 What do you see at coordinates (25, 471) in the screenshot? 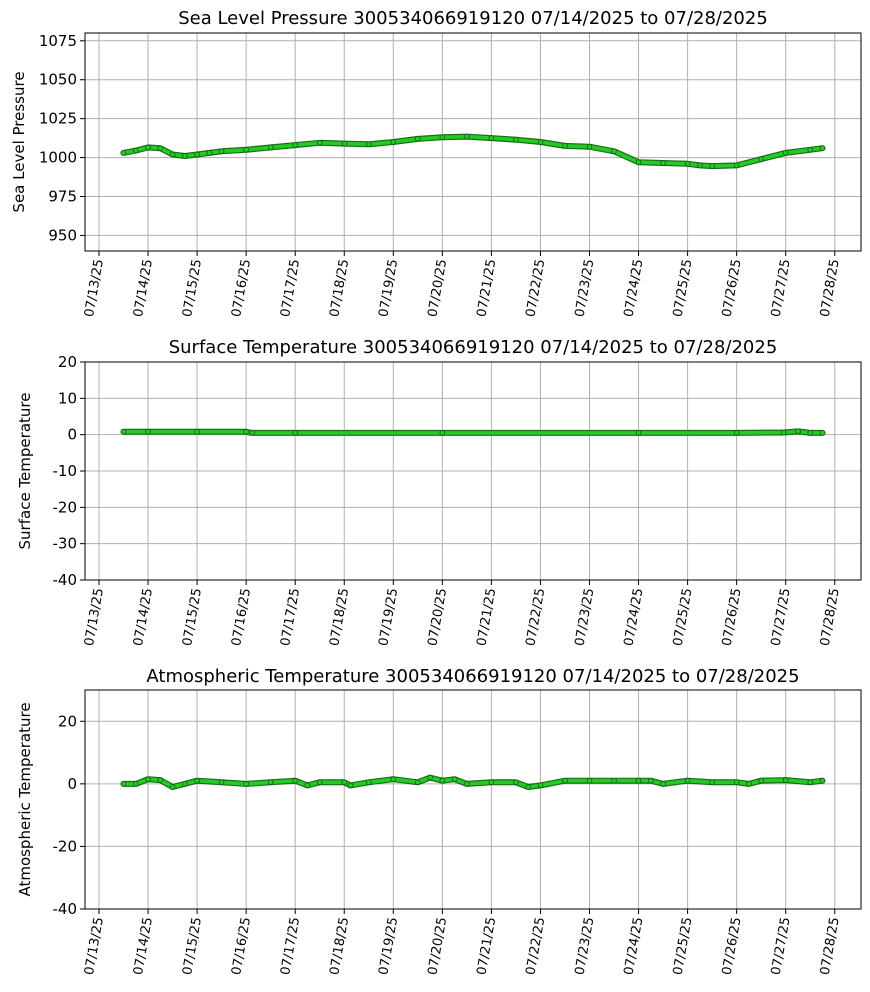
I see `y-axis-label: Surface Temperature` at bounding box center [25, 471].